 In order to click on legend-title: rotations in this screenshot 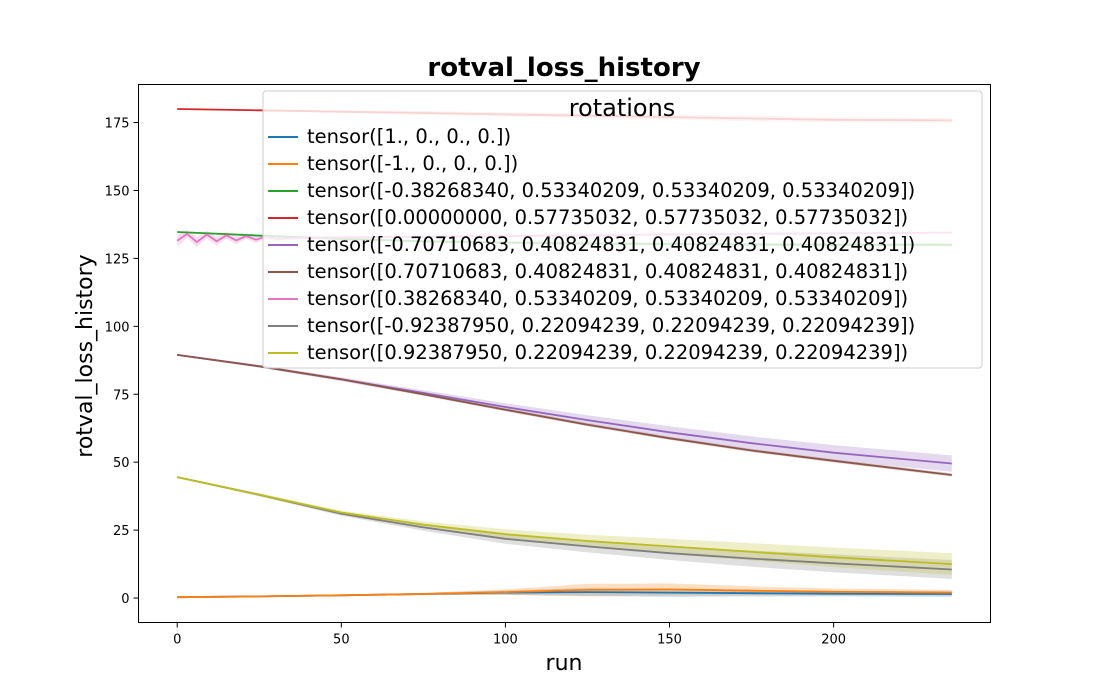, I will do `click(622, 108)`.